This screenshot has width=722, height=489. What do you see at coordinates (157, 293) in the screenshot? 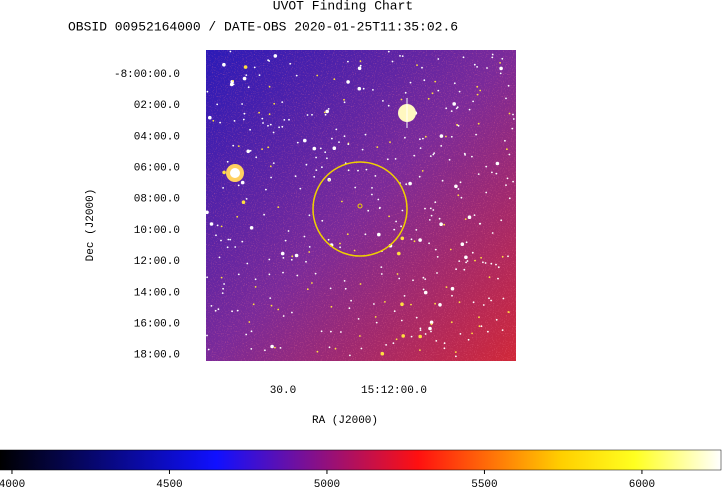
I see `y-tick-label: 14:00.0` at bounding box center [157, 293].